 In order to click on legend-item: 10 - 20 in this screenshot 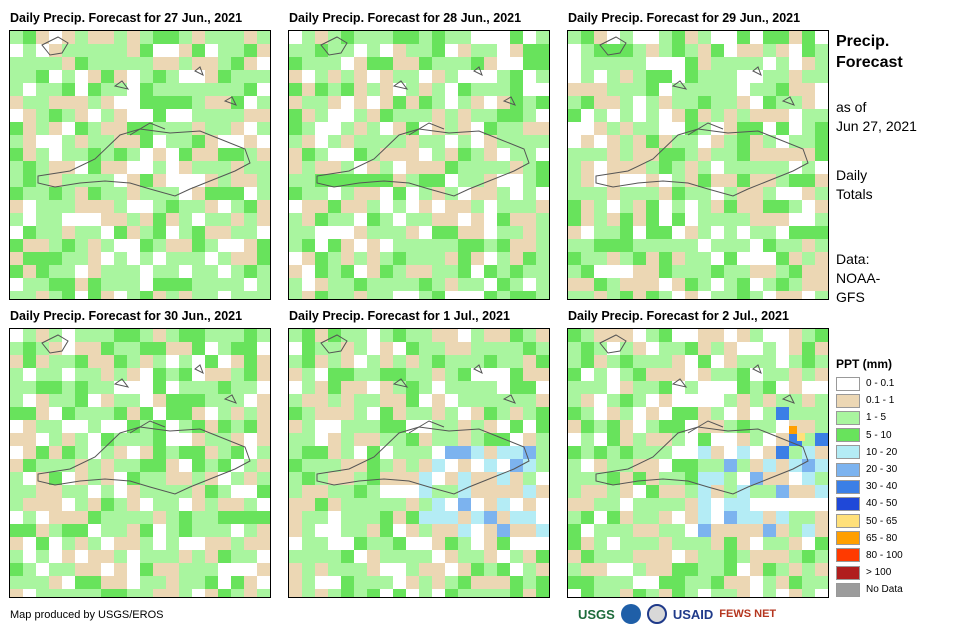, I will do `click(869, 452)`.